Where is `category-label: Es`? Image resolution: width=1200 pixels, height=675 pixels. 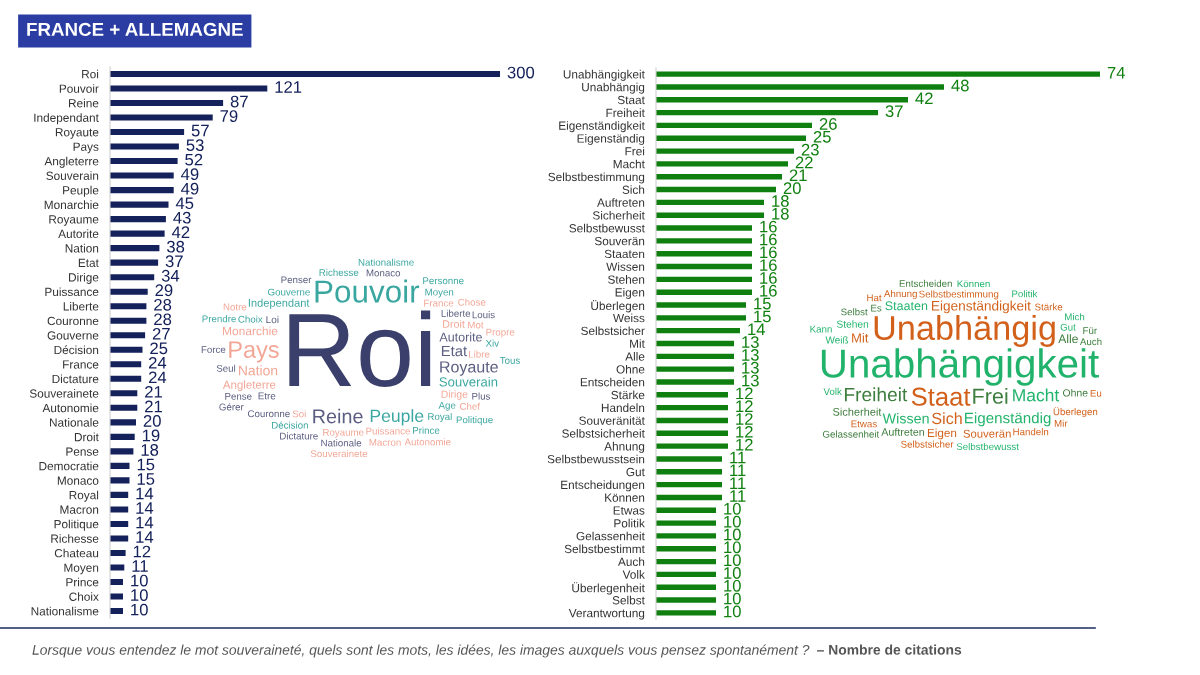
category-label: Es is located at coordinates (876, 308).